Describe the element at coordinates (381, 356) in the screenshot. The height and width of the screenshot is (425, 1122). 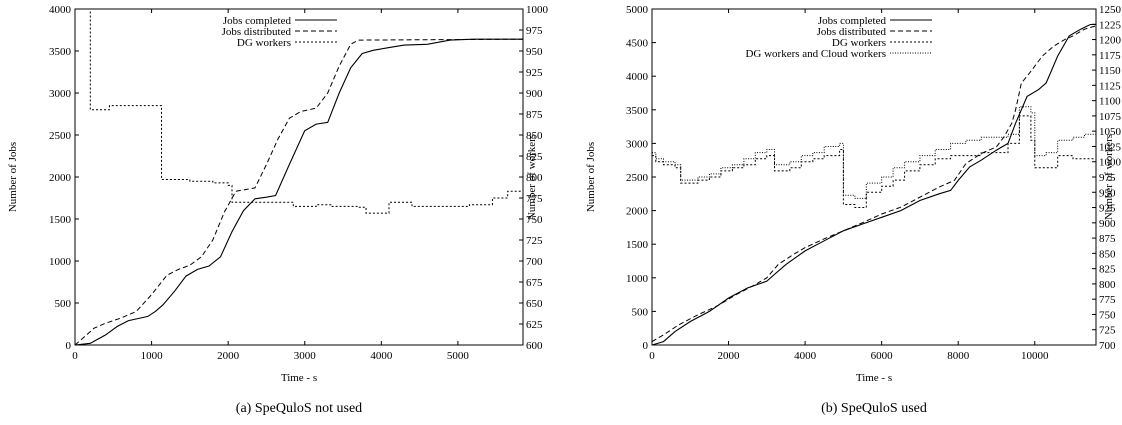
I see `chart-a-x-tick-label: 4000` at that location.